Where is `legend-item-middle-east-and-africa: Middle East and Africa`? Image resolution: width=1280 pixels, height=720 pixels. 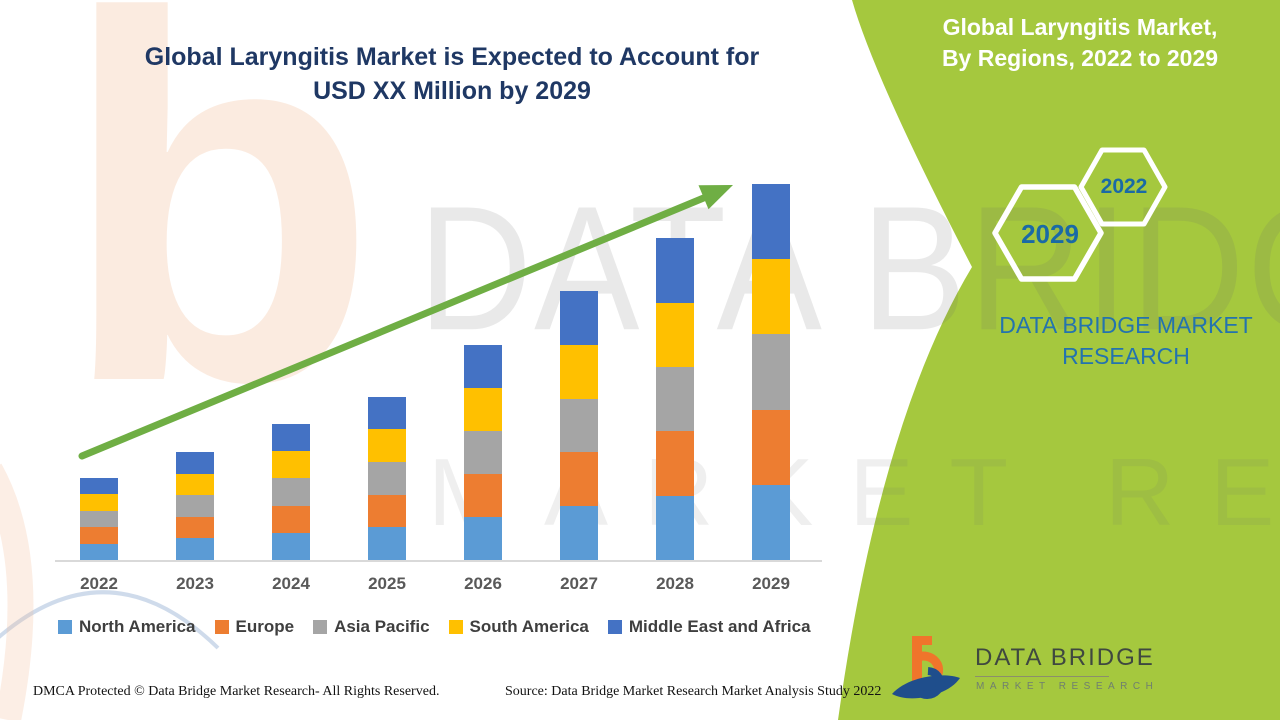 legend-item-middle-east-and-africa: Middle East and Africa is located at coordinates (709, 627).